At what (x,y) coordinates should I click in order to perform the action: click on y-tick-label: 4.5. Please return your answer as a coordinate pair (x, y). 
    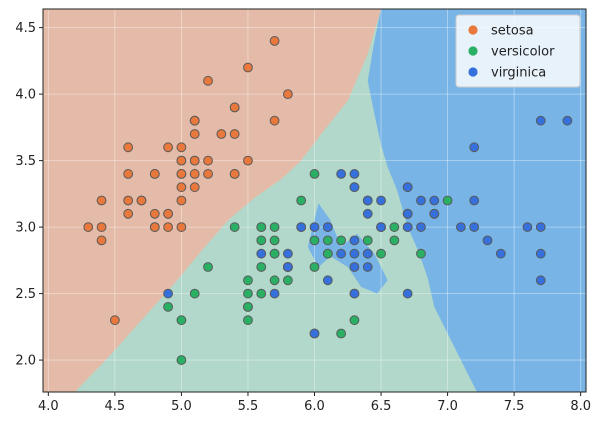
    Looking at the image, I should click on (25, 28).